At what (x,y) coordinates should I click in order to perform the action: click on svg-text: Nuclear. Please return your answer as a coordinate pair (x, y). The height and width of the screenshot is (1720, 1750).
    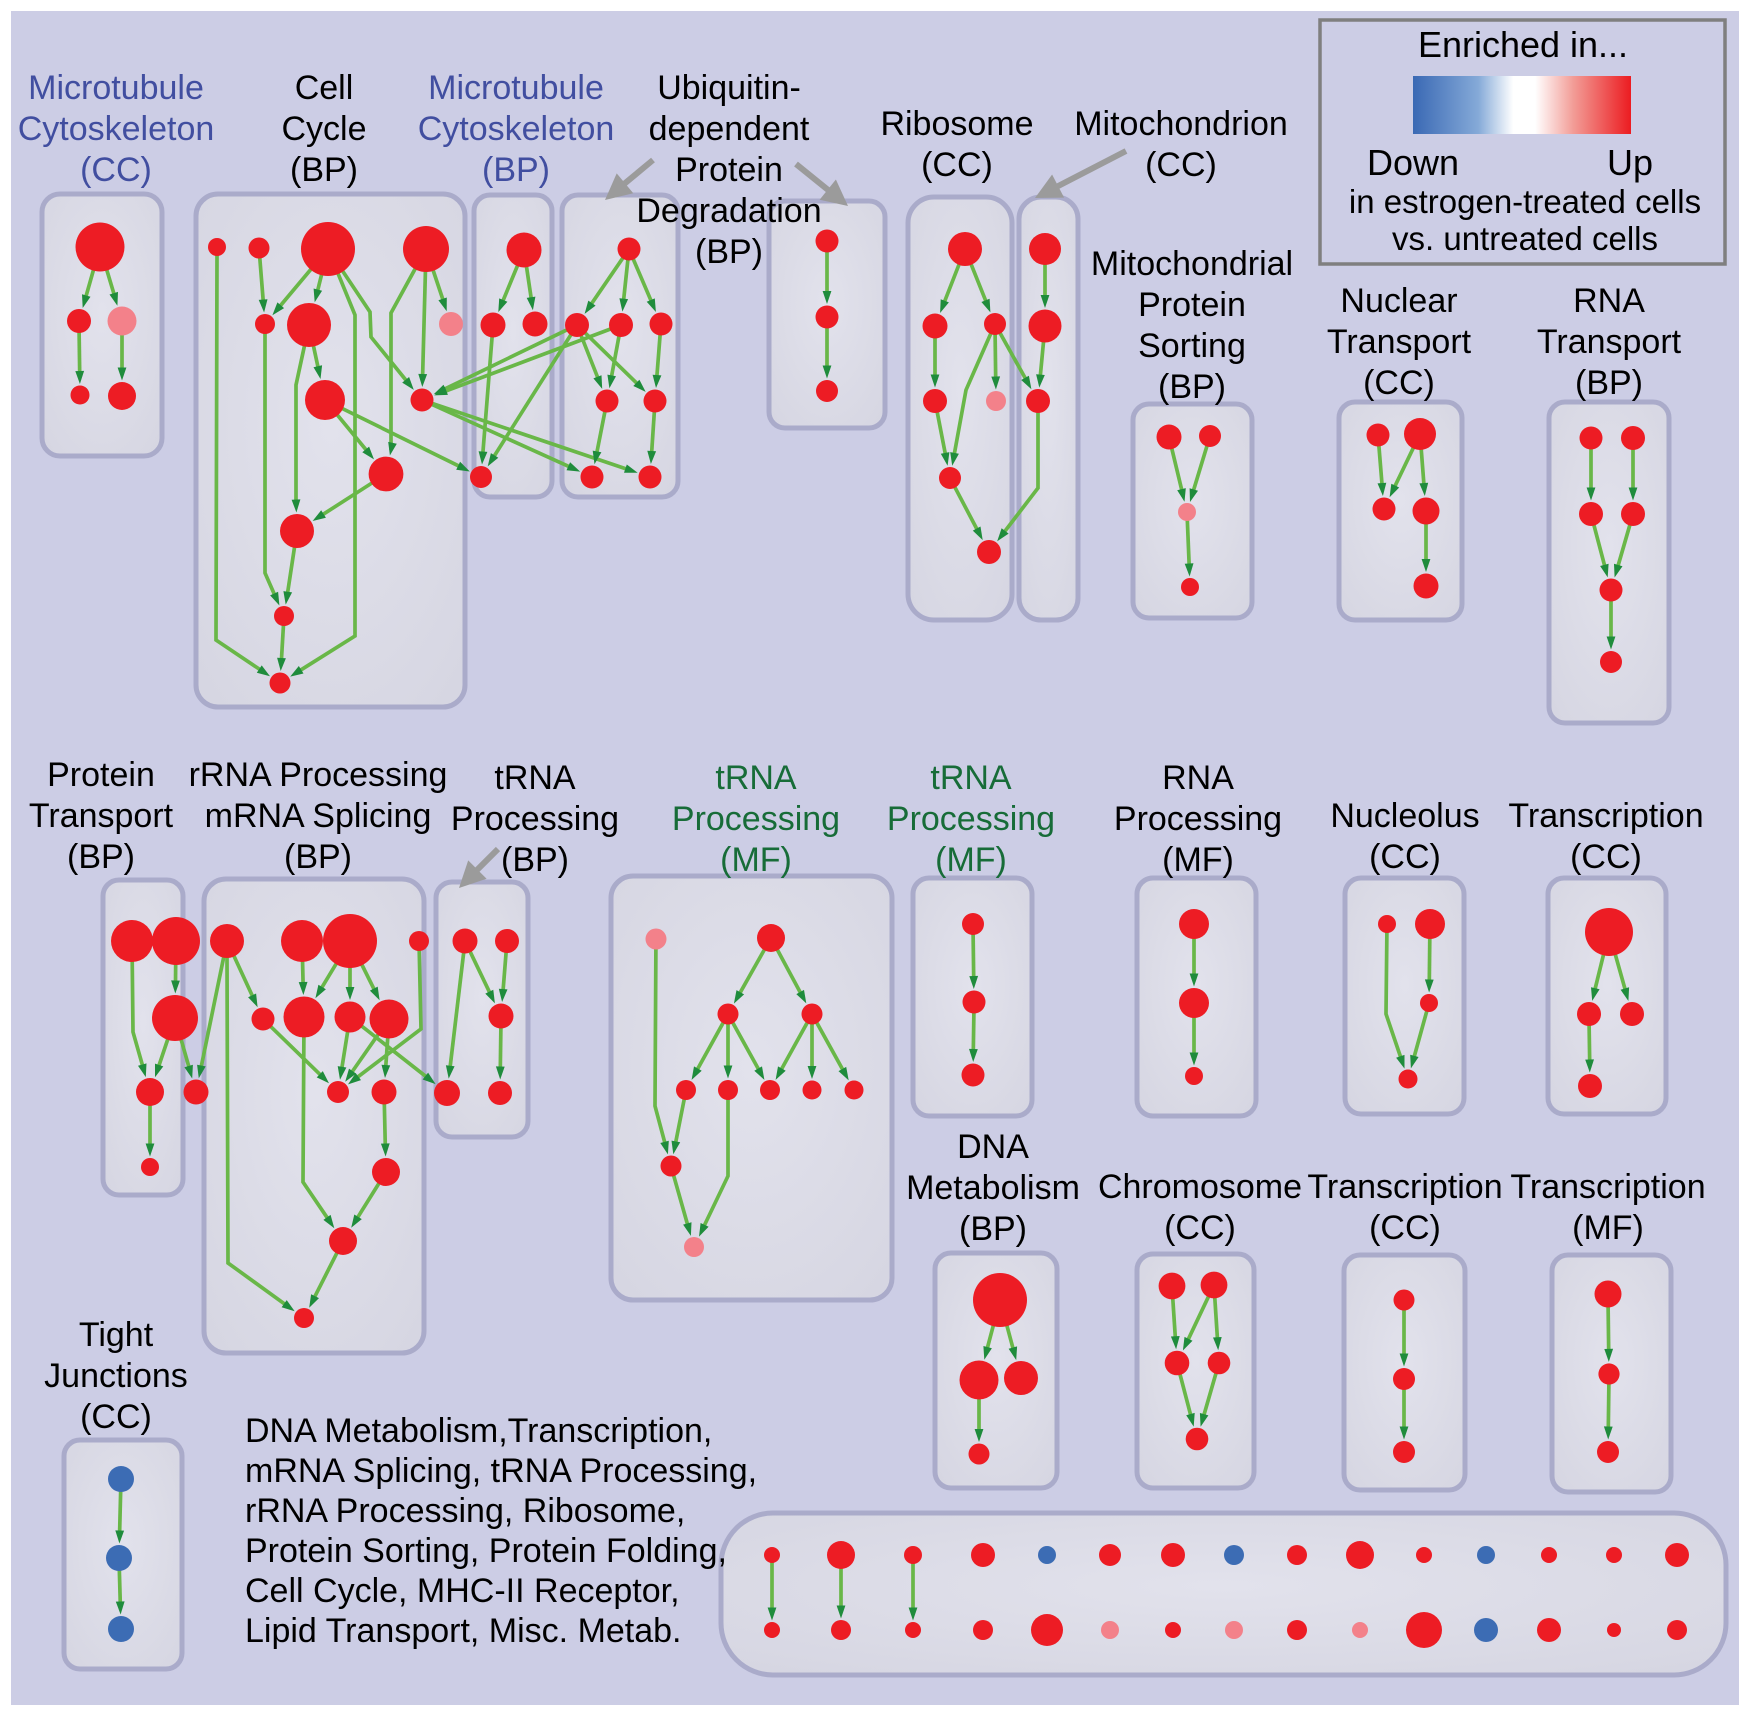
    Looking at the image, I should click on (1398, 301).